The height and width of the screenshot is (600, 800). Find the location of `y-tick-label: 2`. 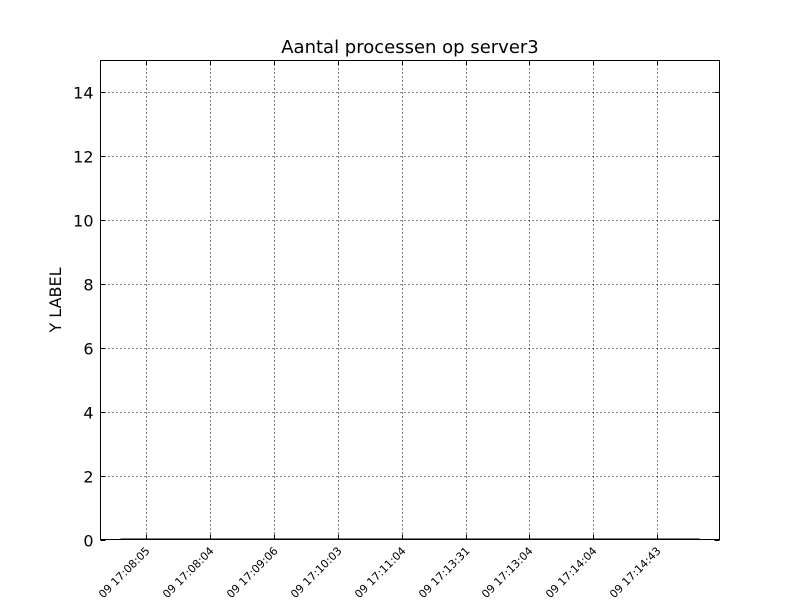

y-tick-label: 2 is located at coordinates (88, 477).